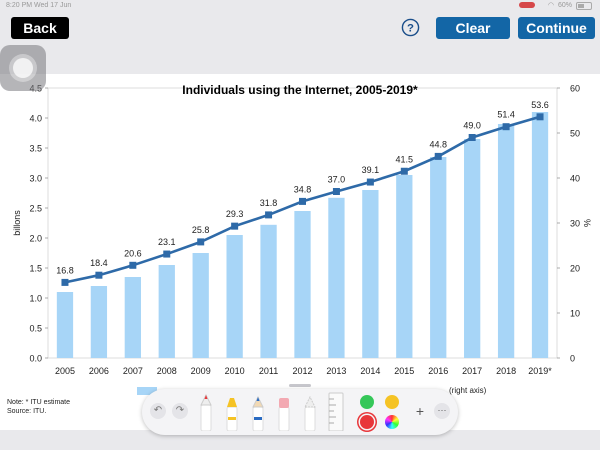 The height and width of the screenshot is (450, 600). Describe the element at coordinates (371, 170) in the screenshot. I see `data-label: 39.1` at that location.